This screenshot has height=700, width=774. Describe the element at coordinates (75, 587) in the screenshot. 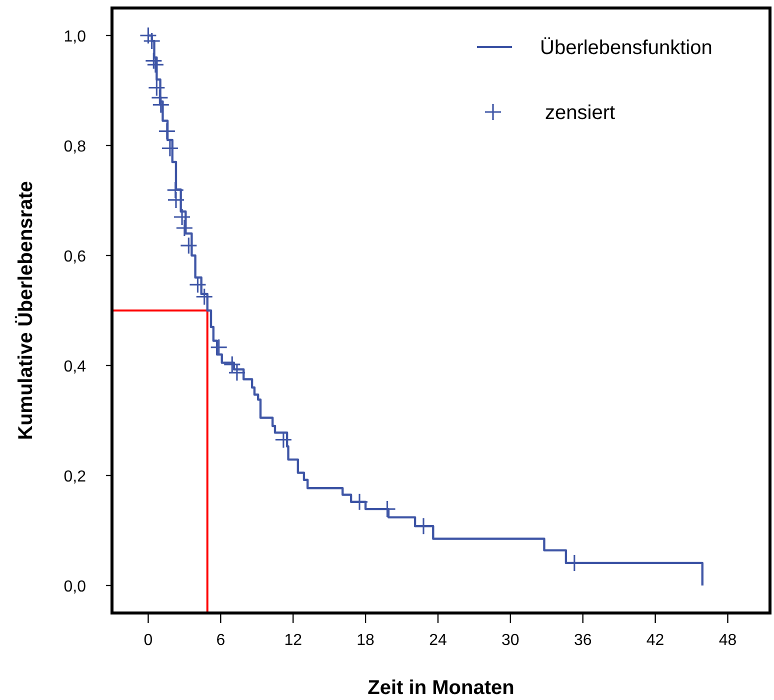

I see `y-tick-label: 0,0` at that location.